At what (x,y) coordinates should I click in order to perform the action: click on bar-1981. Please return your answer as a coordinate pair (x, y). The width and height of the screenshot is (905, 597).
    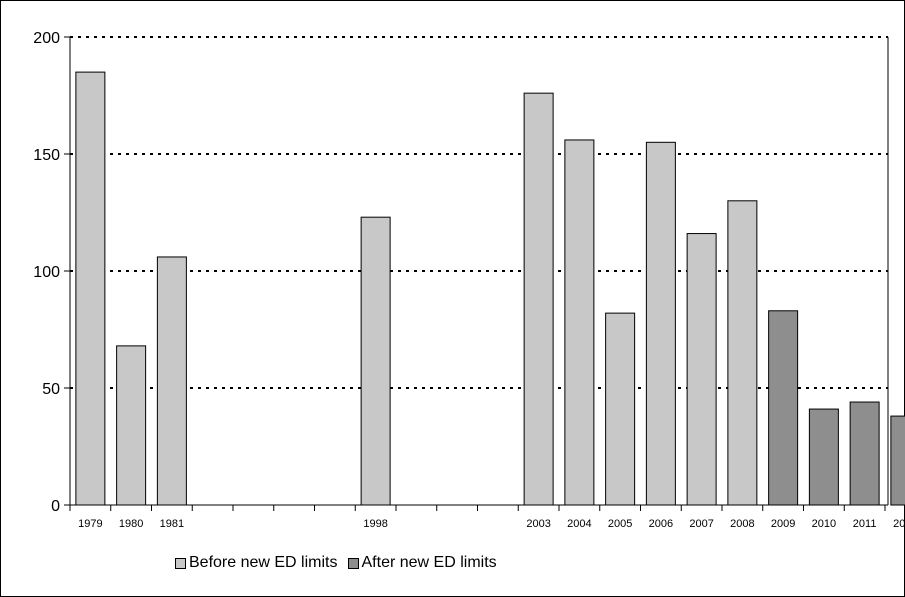
    Looking at the image, I should click on (171, 381).